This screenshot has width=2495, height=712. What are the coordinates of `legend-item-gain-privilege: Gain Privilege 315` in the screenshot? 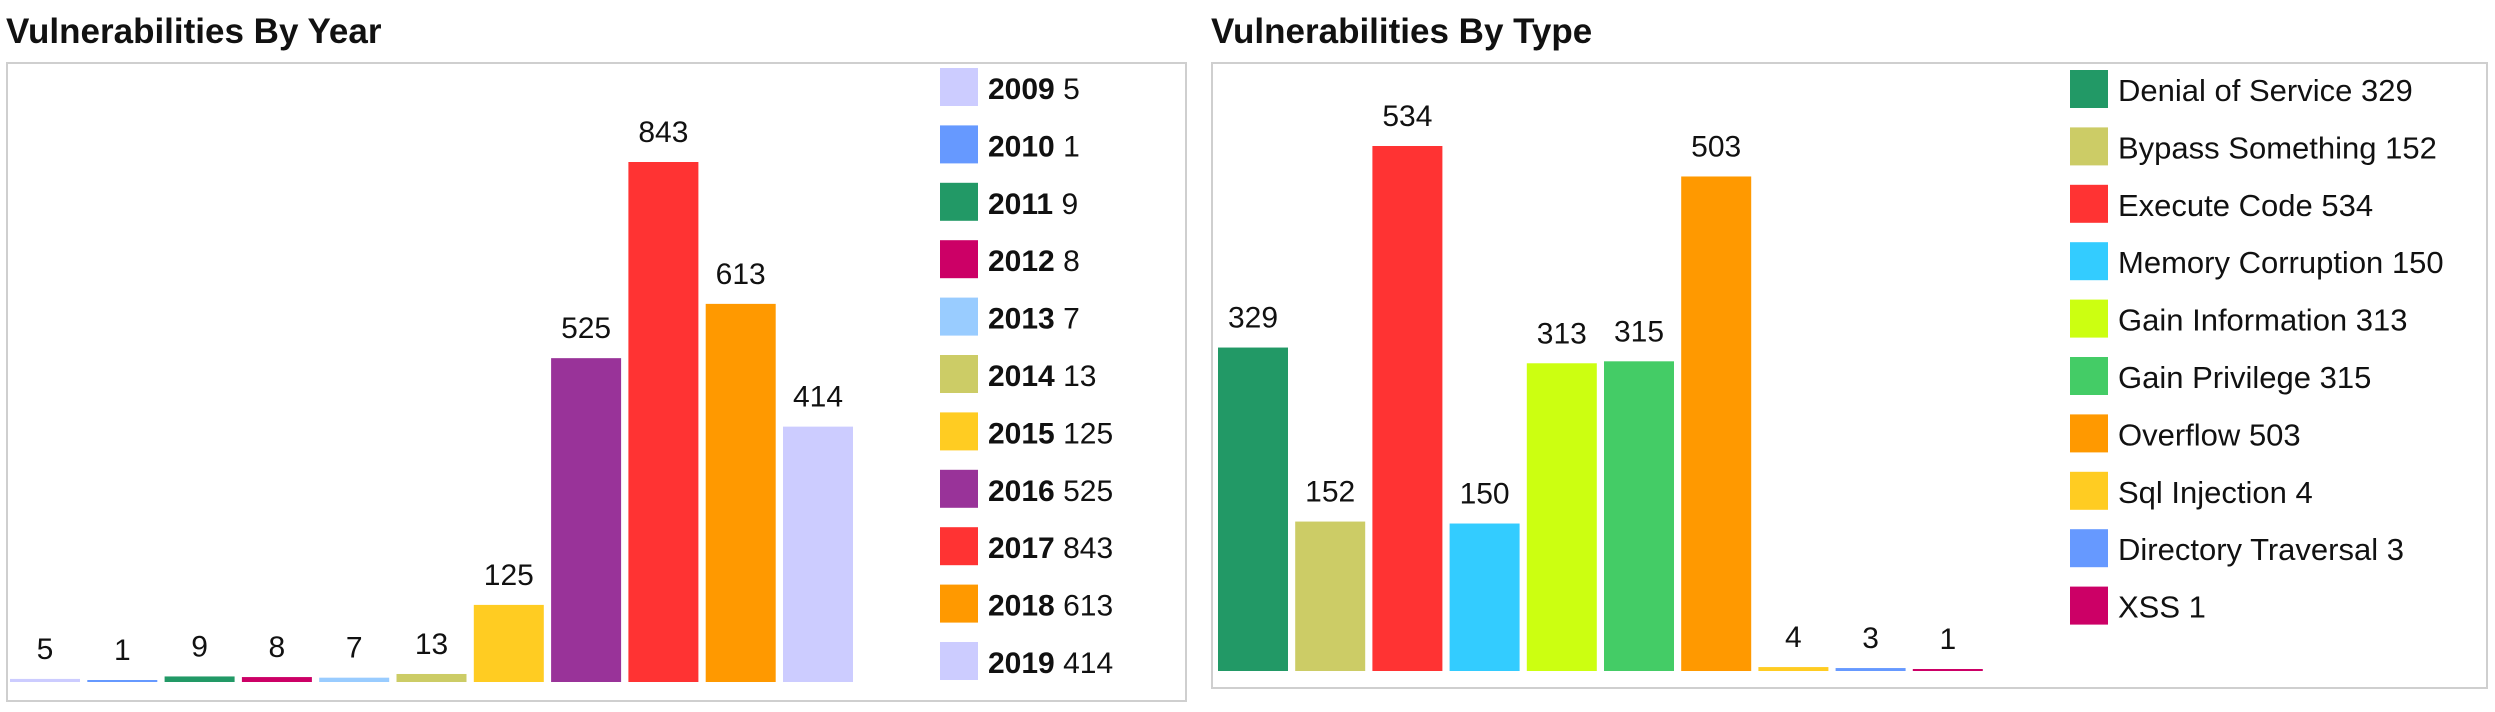 It's located at (2244, 377).